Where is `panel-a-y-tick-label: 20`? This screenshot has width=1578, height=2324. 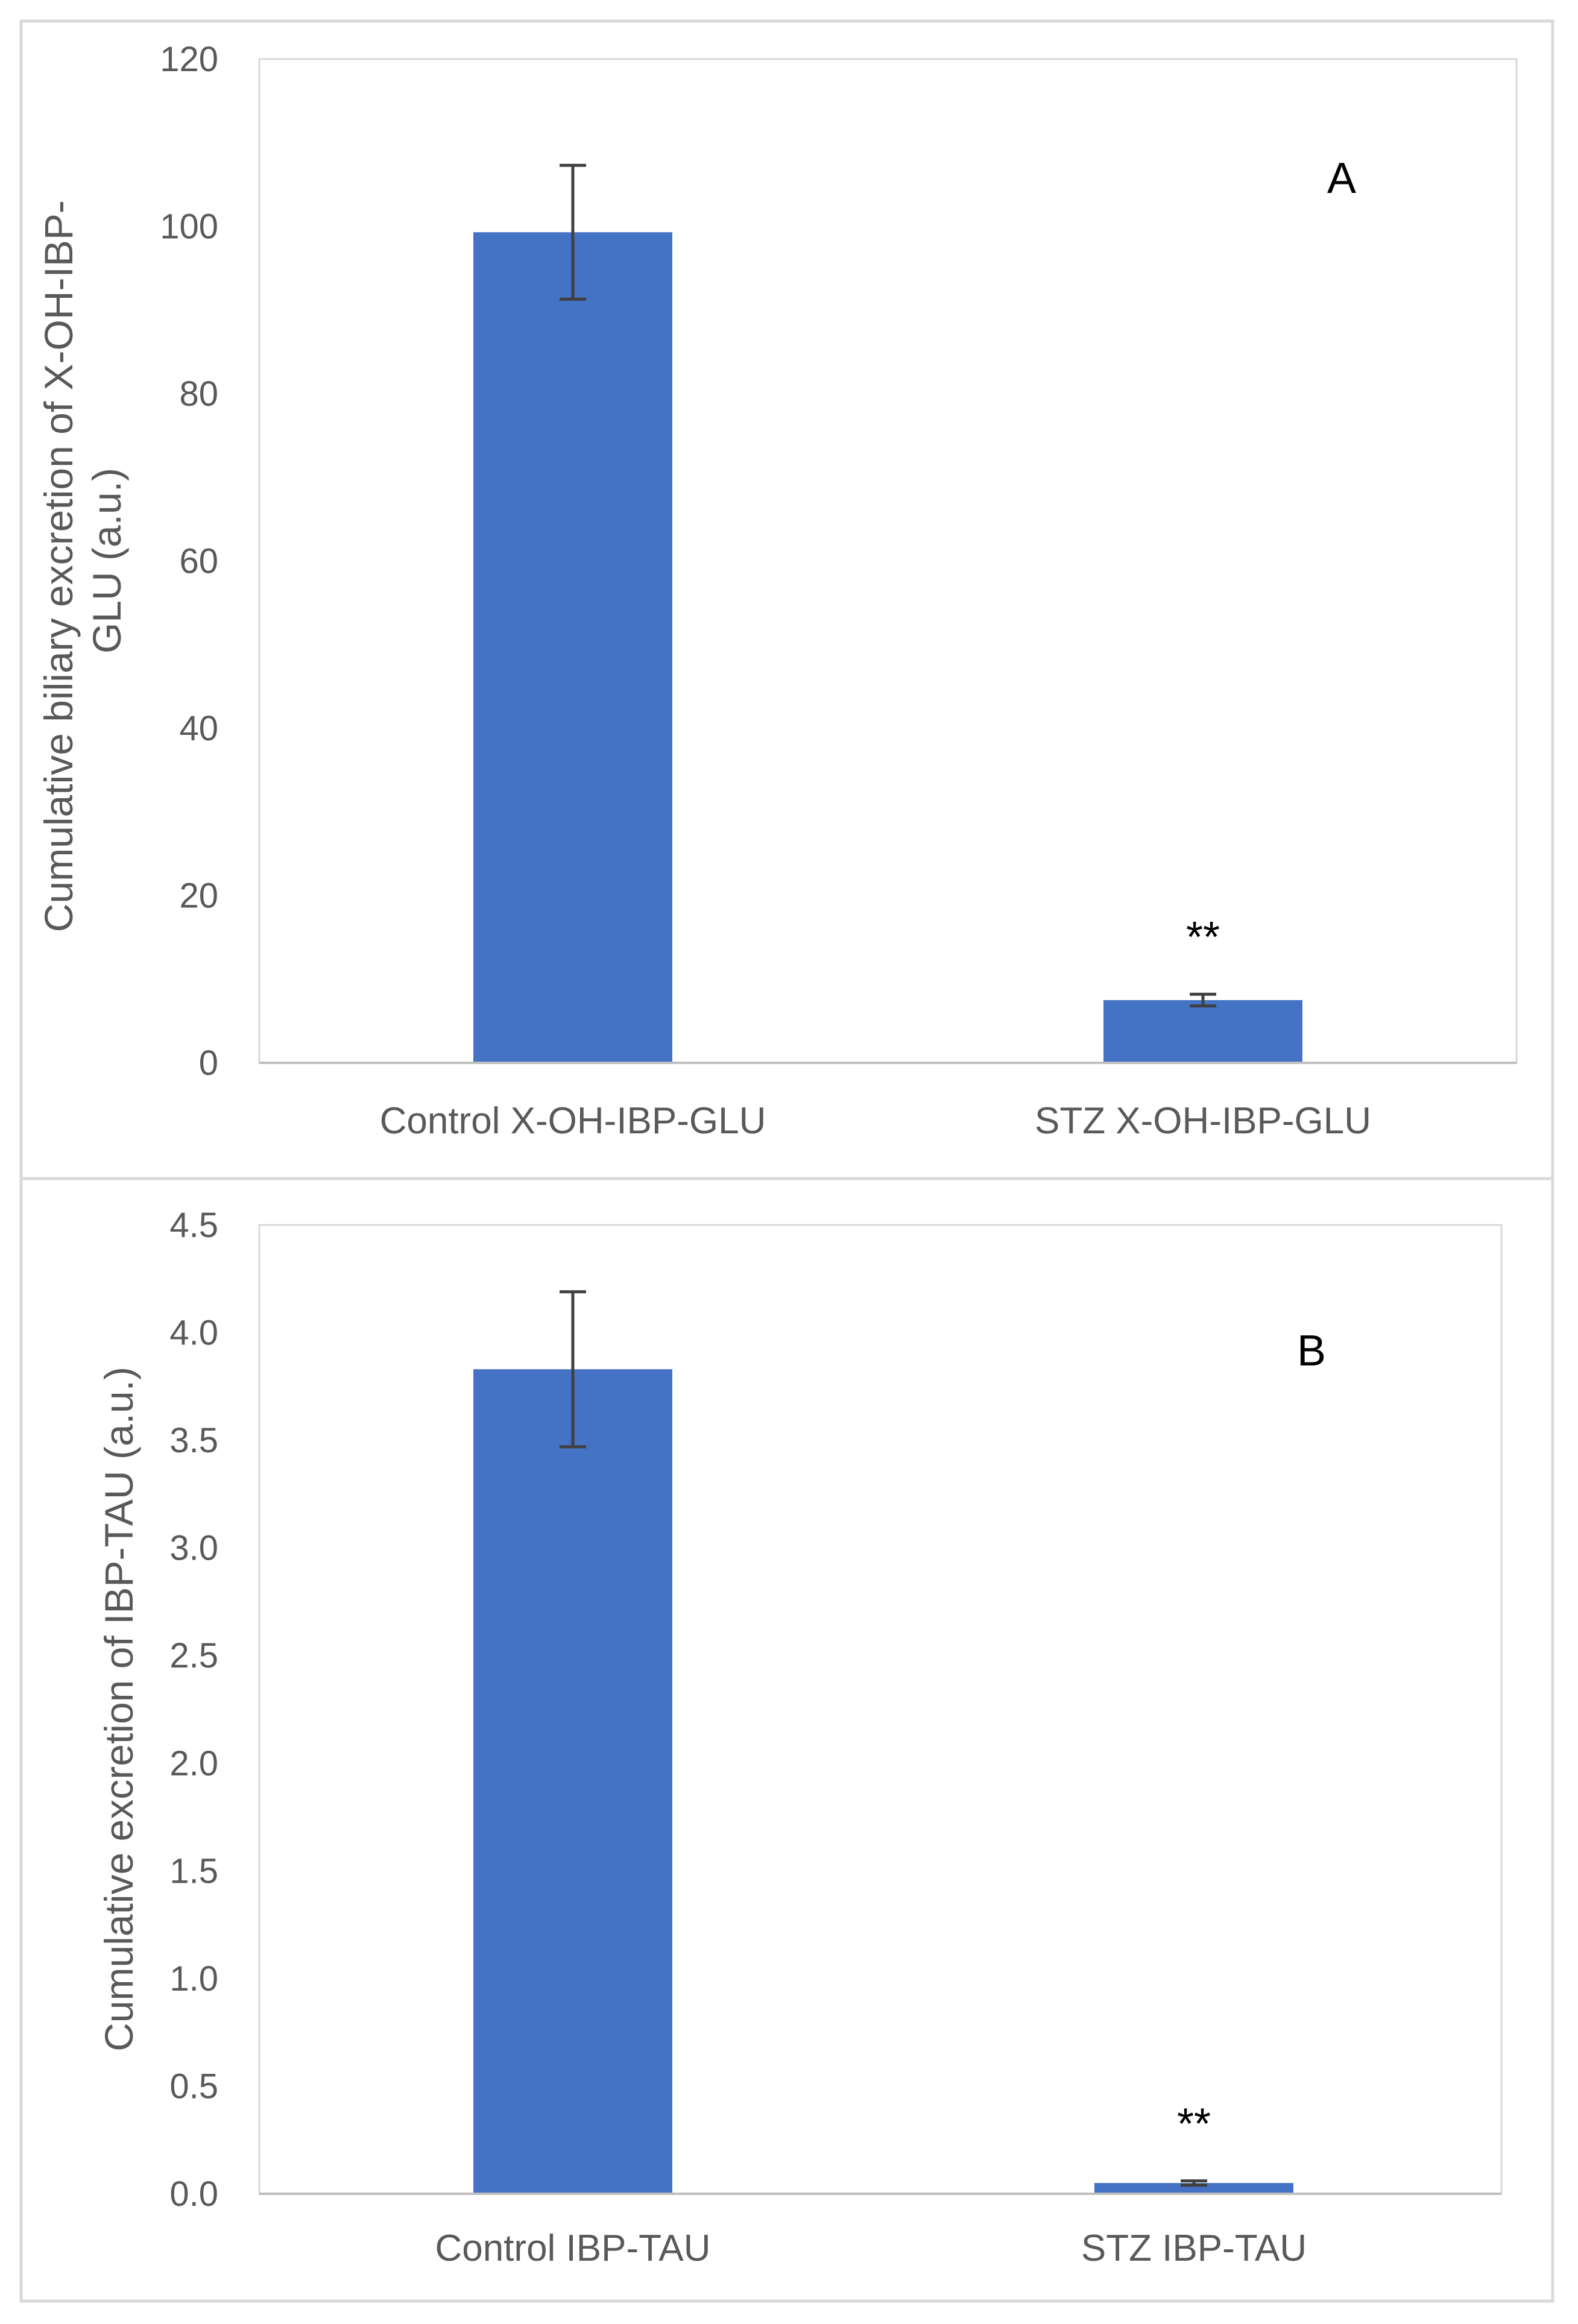 panel-a-y-tick-label: 20 is located at coordinates (198, 896).